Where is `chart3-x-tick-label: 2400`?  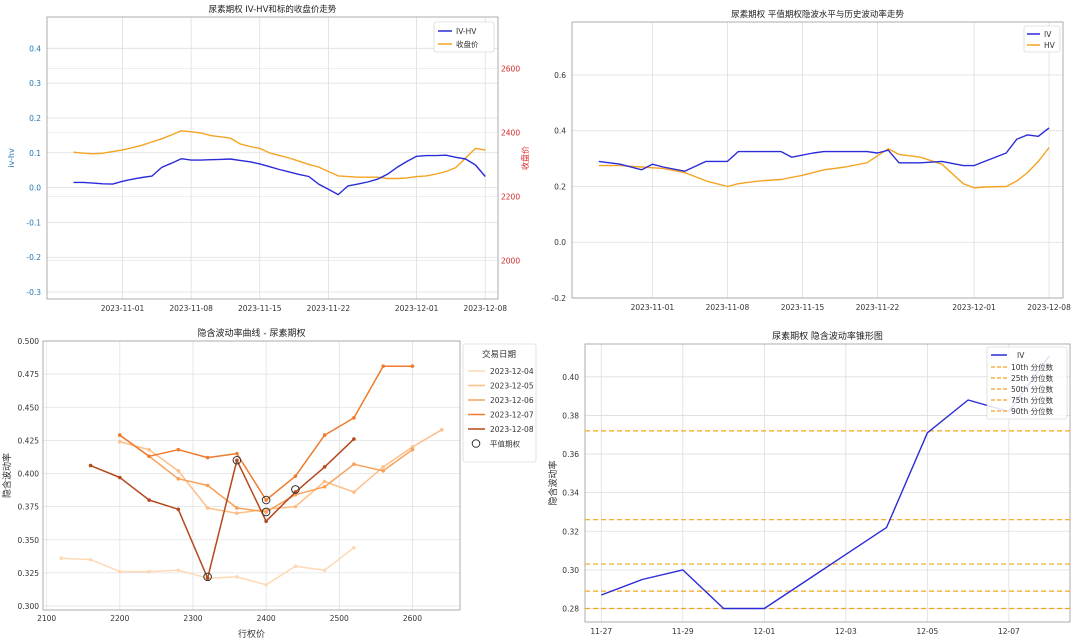 chart3-x-tick-label: 2400 is located at coordinates (266, 618).